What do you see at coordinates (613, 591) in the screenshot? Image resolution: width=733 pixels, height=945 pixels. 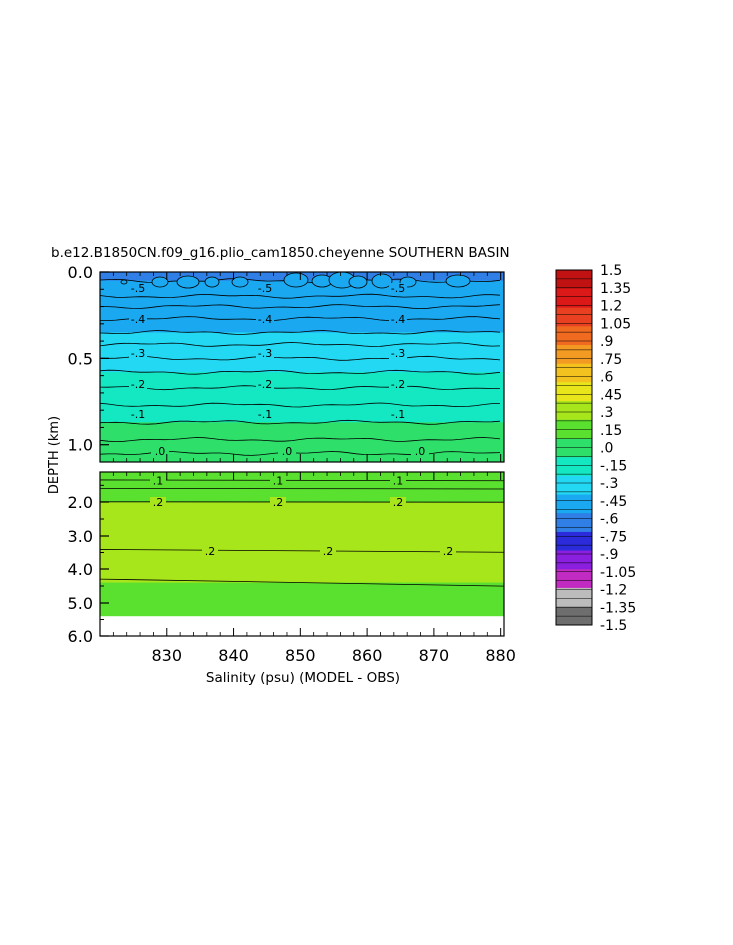 I see `colorbar-label: -1.2` at bounding box center [613, 591].